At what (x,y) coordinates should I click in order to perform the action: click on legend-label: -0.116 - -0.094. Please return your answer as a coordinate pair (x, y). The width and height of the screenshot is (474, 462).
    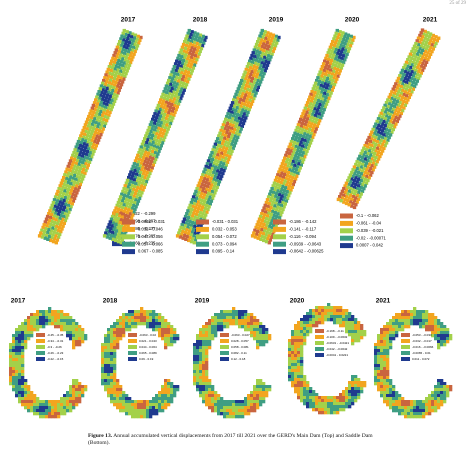
    Looking at the image, I should click on (303, 236).